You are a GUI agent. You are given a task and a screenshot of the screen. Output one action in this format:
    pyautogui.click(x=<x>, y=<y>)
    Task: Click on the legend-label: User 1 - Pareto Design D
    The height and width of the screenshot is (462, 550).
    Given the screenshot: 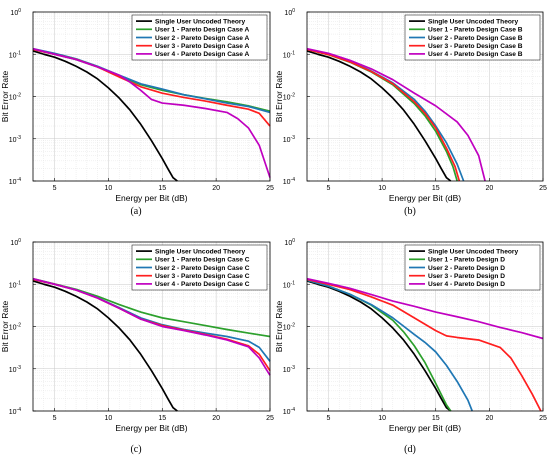 What is the action you would take?
    pyautogui.click(x=466, y=260)
    